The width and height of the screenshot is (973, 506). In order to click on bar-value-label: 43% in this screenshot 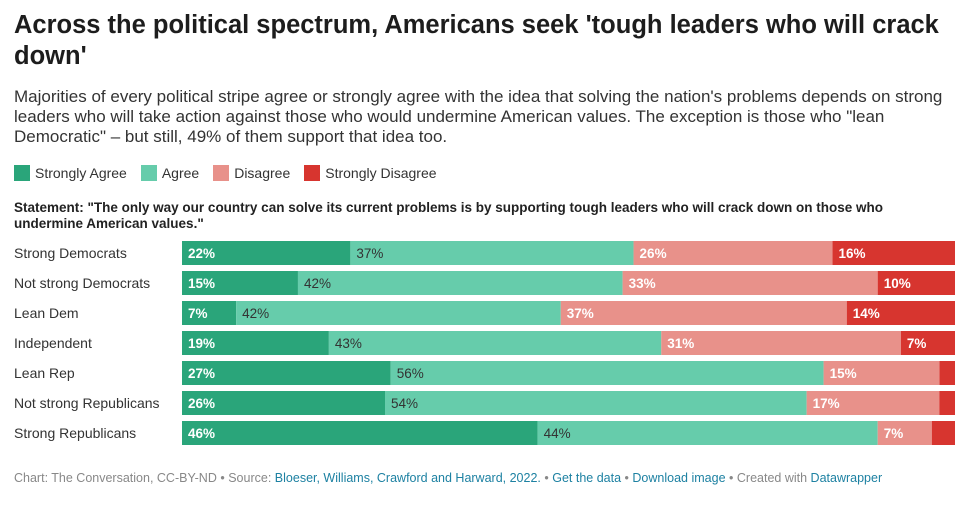, I will do `click(348, 343)`.